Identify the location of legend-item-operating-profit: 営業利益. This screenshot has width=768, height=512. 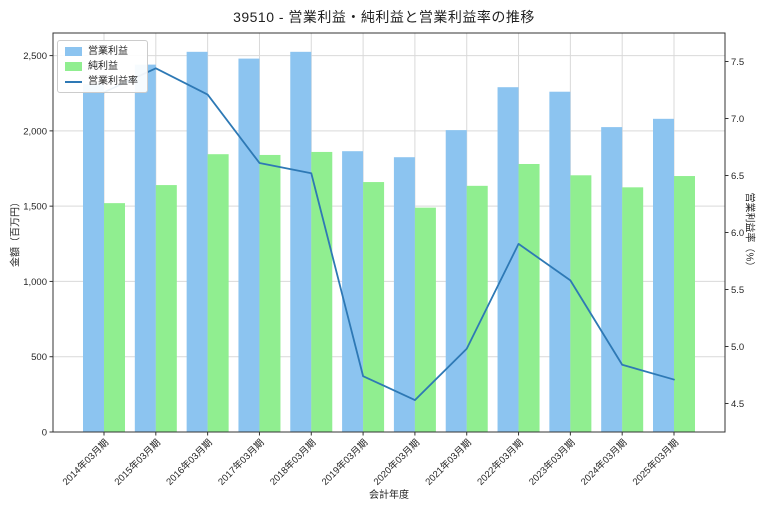
(101, 51).